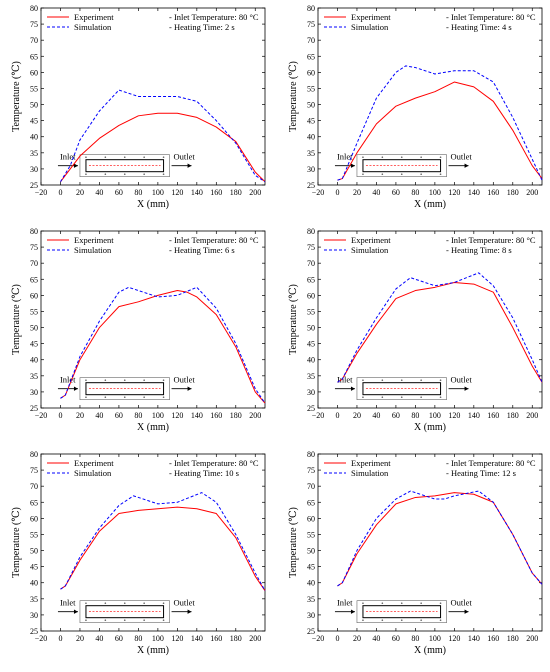 The width and height of the screenshot is (550, 672). What do you see at coordinates (481, 473) in the screenshot?
I see `annotation: - Heating Time: 12 s` at bounding box center [481, 473].